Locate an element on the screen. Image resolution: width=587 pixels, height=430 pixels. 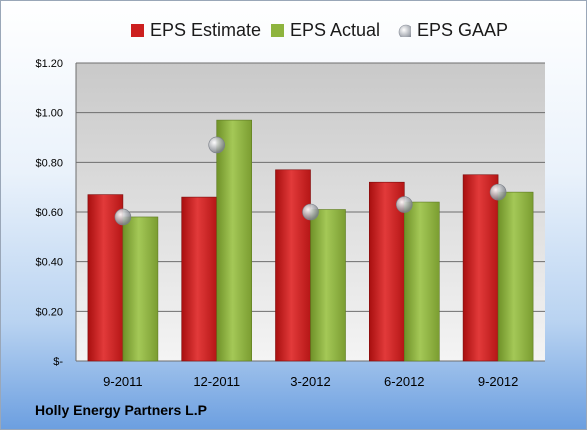
legend-swatch-gaap is located at coordinates (404, 30).